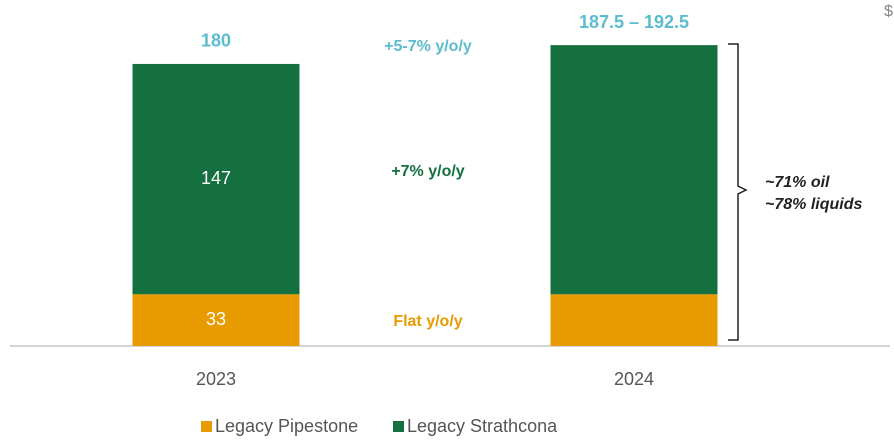 The width and height of the screenshot is (894, 440). What do you see at coordinates (634, 379) in the screenshot?
I see `x-tick-label: 2024` at bounding box center [634, 379].